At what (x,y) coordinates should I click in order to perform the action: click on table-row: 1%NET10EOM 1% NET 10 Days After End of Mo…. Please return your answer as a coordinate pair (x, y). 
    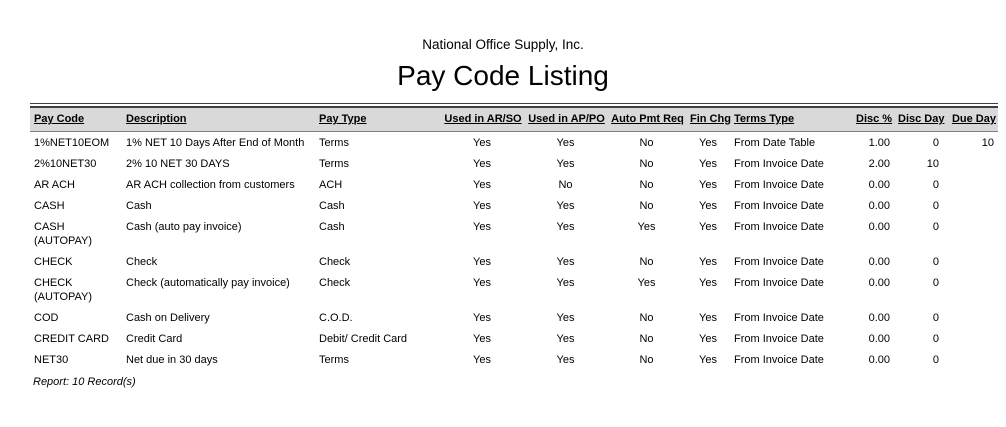
    Looking at the image, I should click on (514, 143).